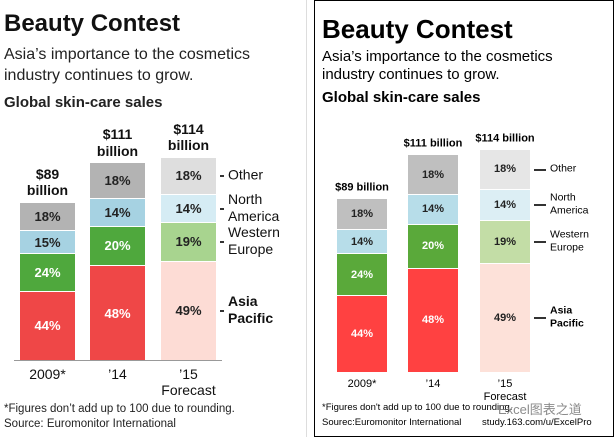  What do you see at coordinates (540, 409) in the screenshot?
I see `watermark: Excel图表之道` at bounding box center [540, 409].